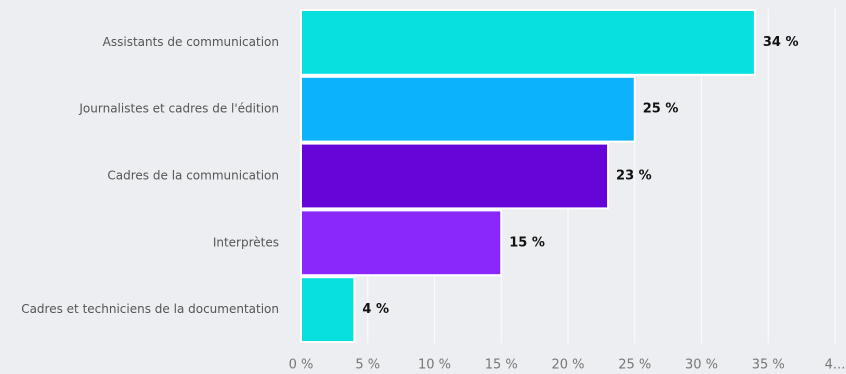 Image resolution: width=846 pixels, height=374 pixels. I want to click on x-tick-label: 20 %, so click(567, 365).